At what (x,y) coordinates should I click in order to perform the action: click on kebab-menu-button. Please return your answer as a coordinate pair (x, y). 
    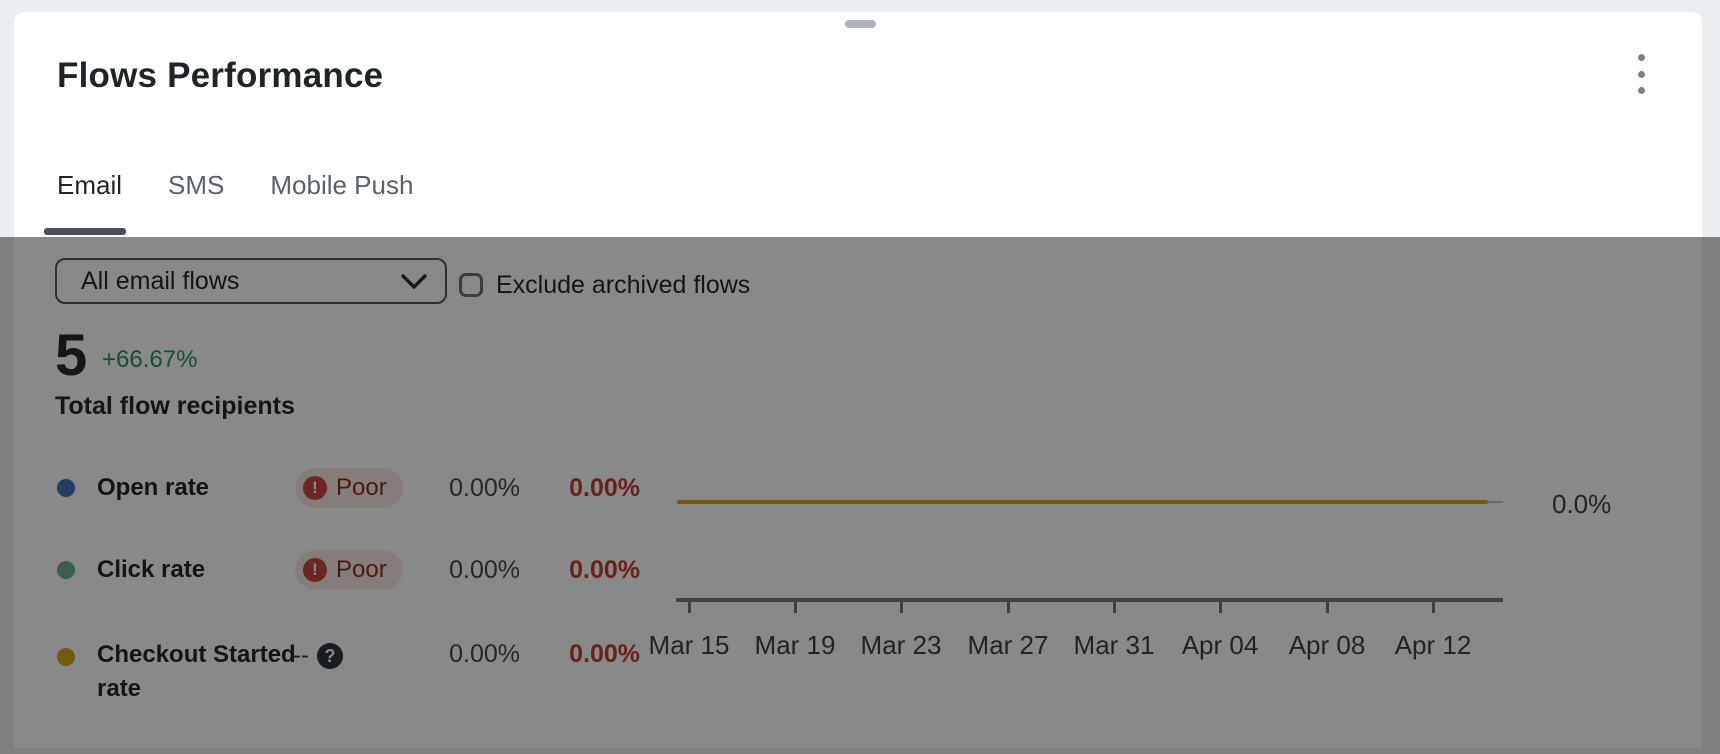
    Looking at the image, I should click on (1641, 74).